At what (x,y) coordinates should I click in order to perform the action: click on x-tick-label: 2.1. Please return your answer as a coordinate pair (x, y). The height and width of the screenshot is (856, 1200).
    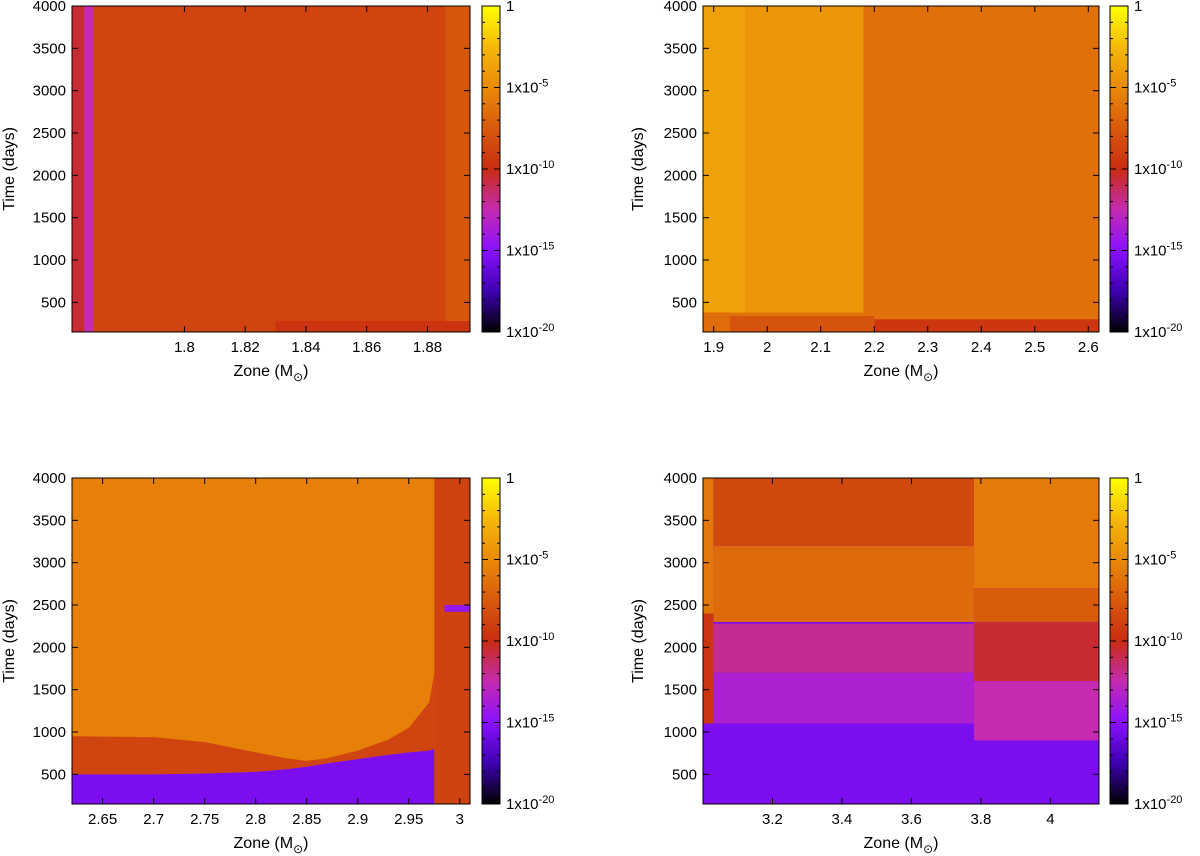
    Looking at the image, I should click on (820, 347).